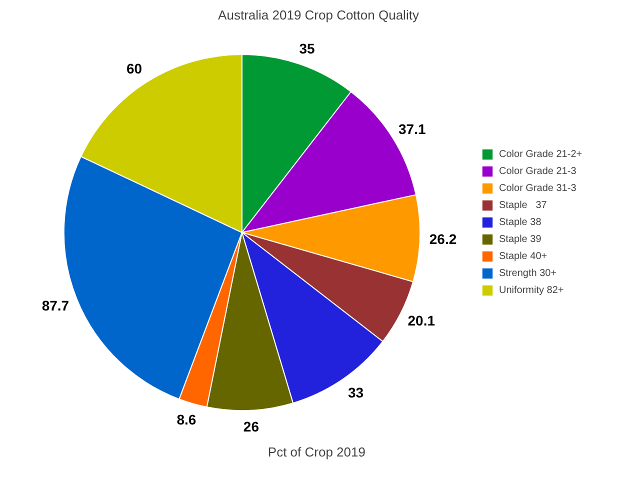 The width and height of the screenshot is (636, 490). What do you see at coordinates (317, 452) in the screenshot?
I see `text: Pct of Crop 2019` at bounding box center [317, 452].